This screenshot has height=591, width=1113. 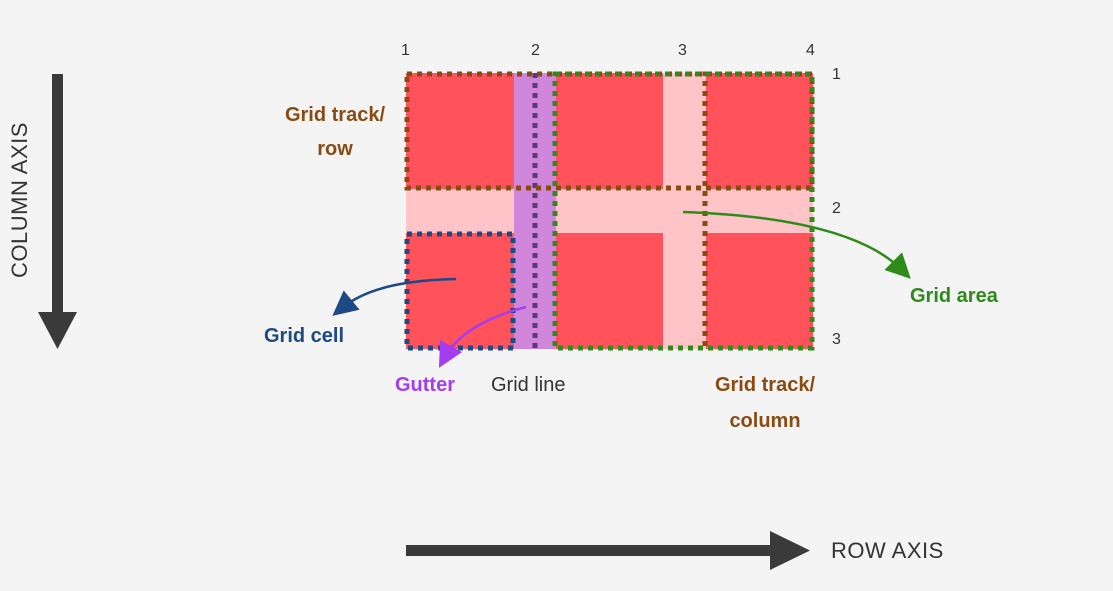 What do you see at coordinates (954, 296) in the screenshot?
I see `grid-area-label: Grid area` at bounding box center [954, 296].